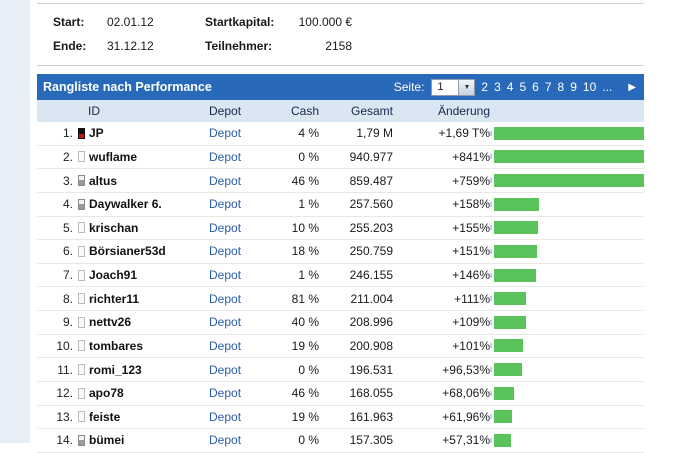 The width and height of the screenshot is (689, 453). Describe the element at coordinates (471, 204) in the screenshot. I see `aenderung-cell: +158%` at that location.